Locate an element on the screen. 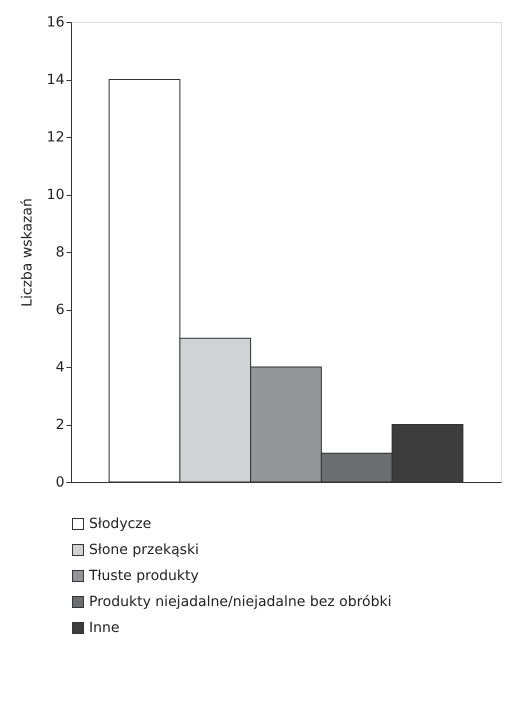 Image resolution: width=528 pixels, height=714 pixels. y-tick-label: 16 is located at coordinates (55, 22).